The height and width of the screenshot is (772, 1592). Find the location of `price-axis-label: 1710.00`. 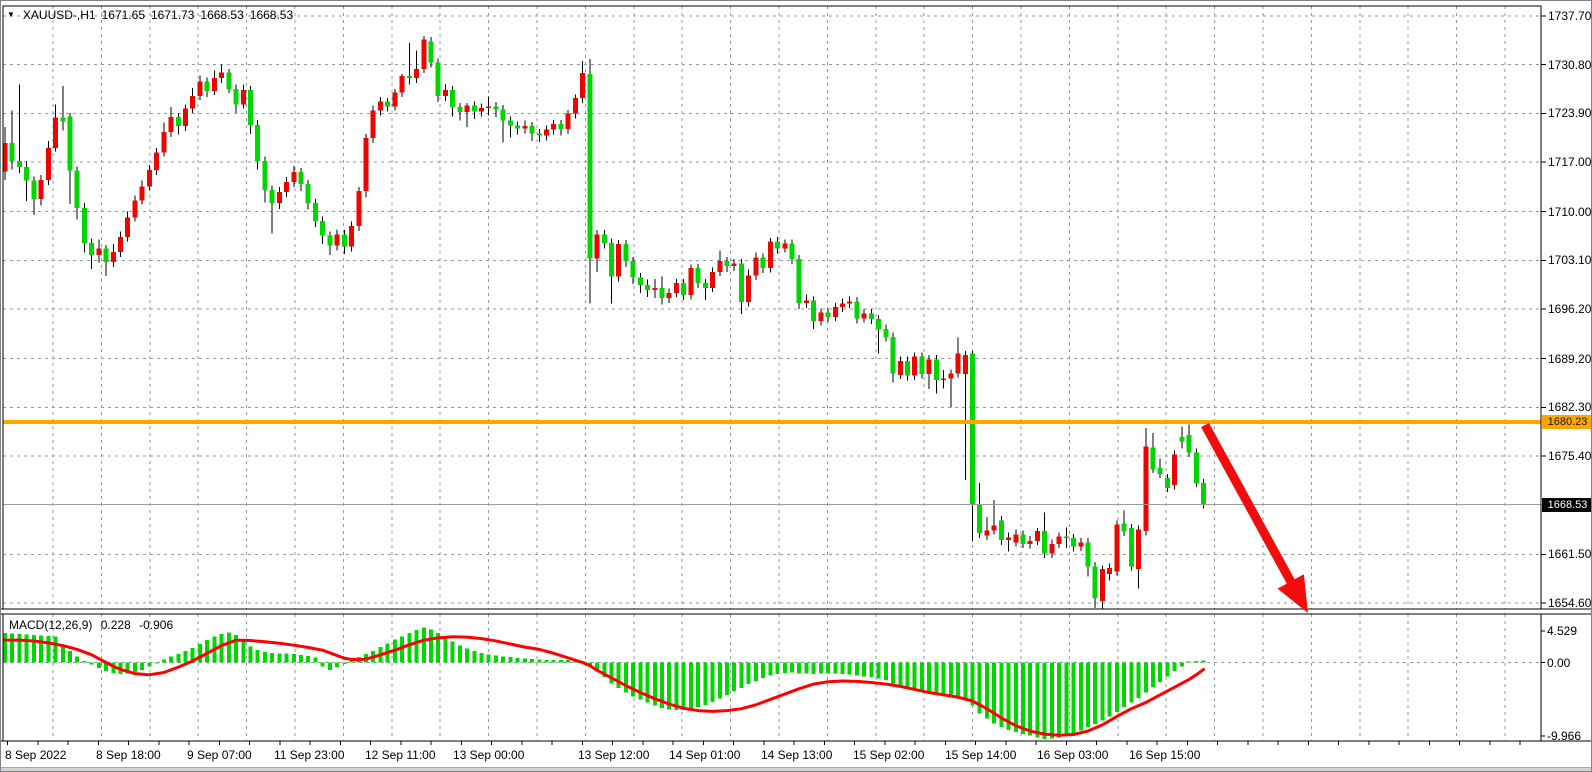

price-axis-label: 1710.00 is located at coordinates (1570, 211).